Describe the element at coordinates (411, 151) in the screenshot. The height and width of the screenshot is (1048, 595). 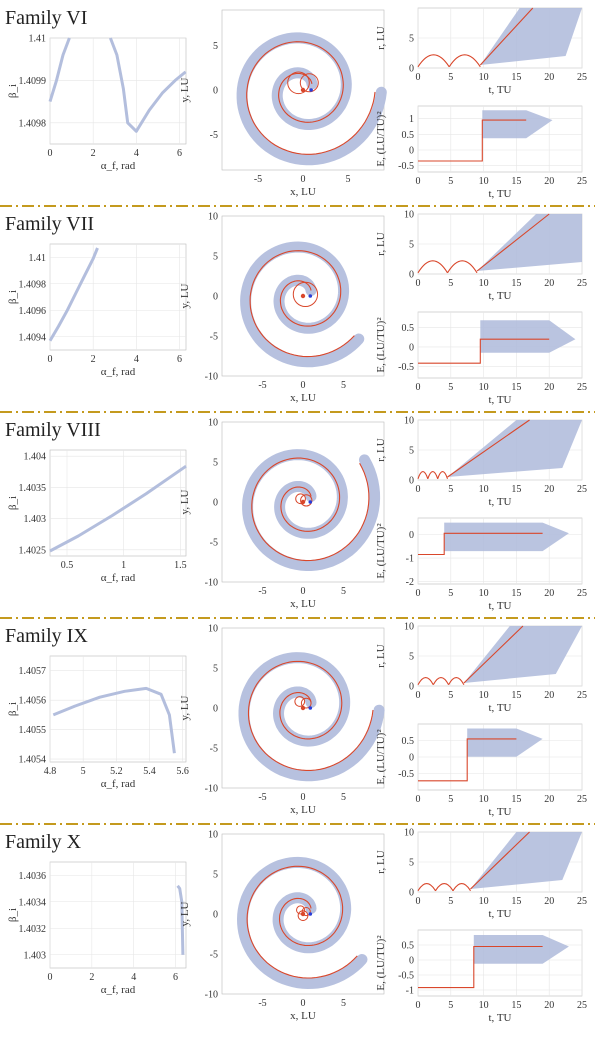
I see `y-tick-label: 0` at that location.